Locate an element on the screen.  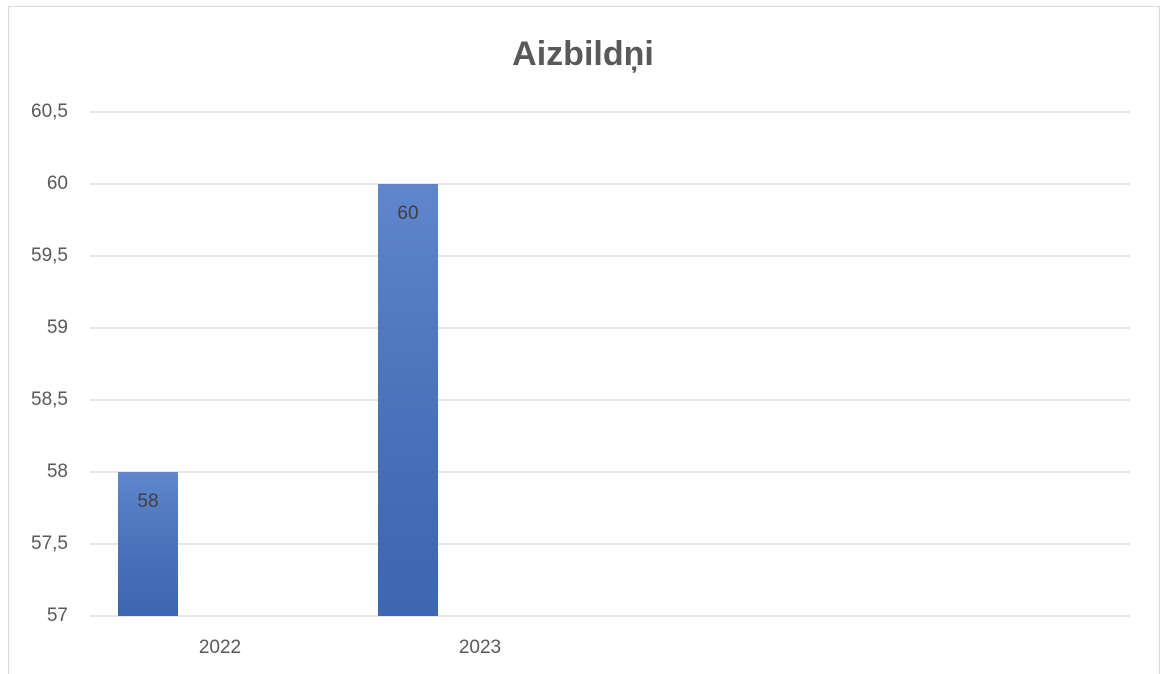
y-tick-label: 58,5 is located at coordinates (49, 399).